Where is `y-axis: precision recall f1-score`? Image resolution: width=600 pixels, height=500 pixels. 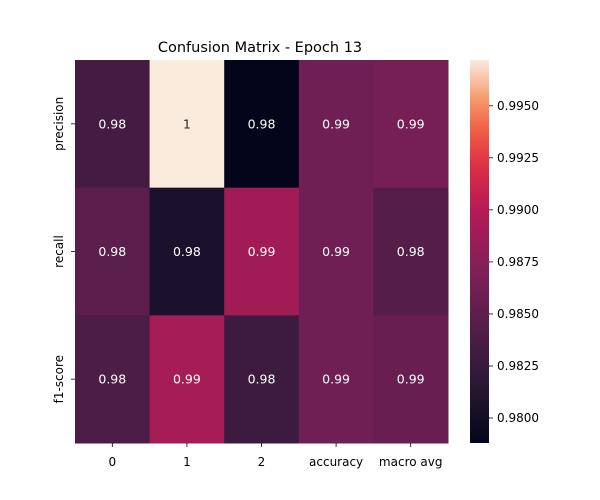
y-axis: precision recall f1-score is located at coordinates (63, 250).